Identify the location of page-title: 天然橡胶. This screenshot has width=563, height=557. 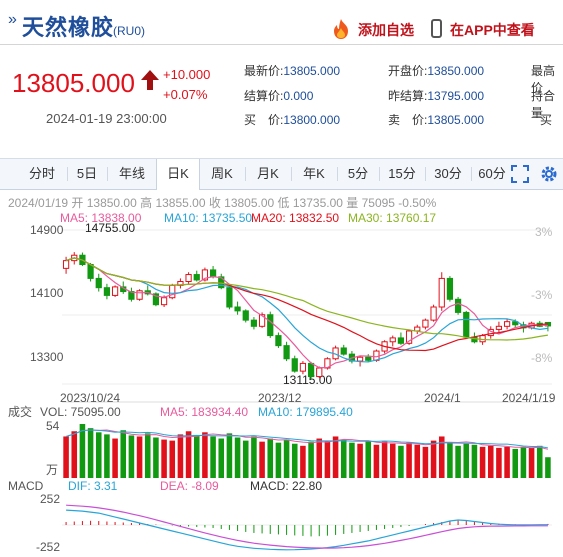
(68, 27).